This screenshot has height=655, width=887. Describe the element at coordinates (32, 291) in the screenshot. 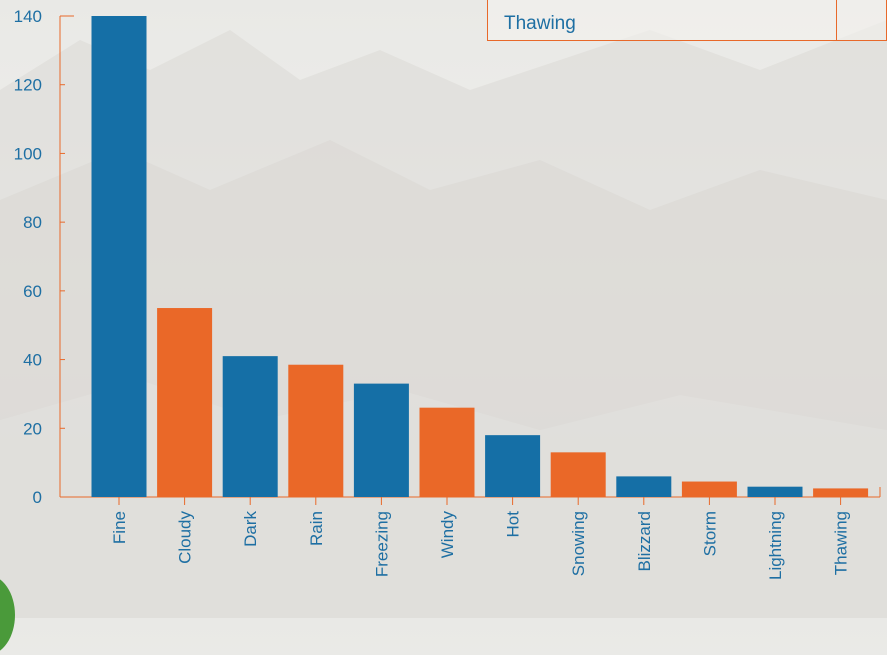

I see `y-tick-label: 60` at that location.